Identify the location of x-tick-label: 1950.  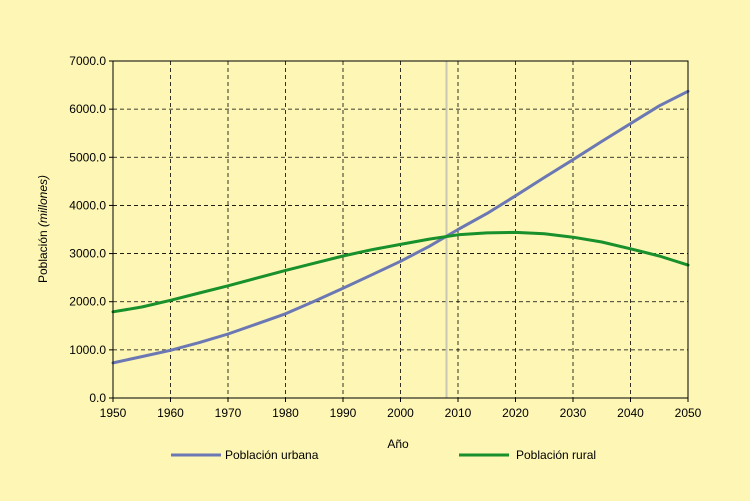
(113, 413).